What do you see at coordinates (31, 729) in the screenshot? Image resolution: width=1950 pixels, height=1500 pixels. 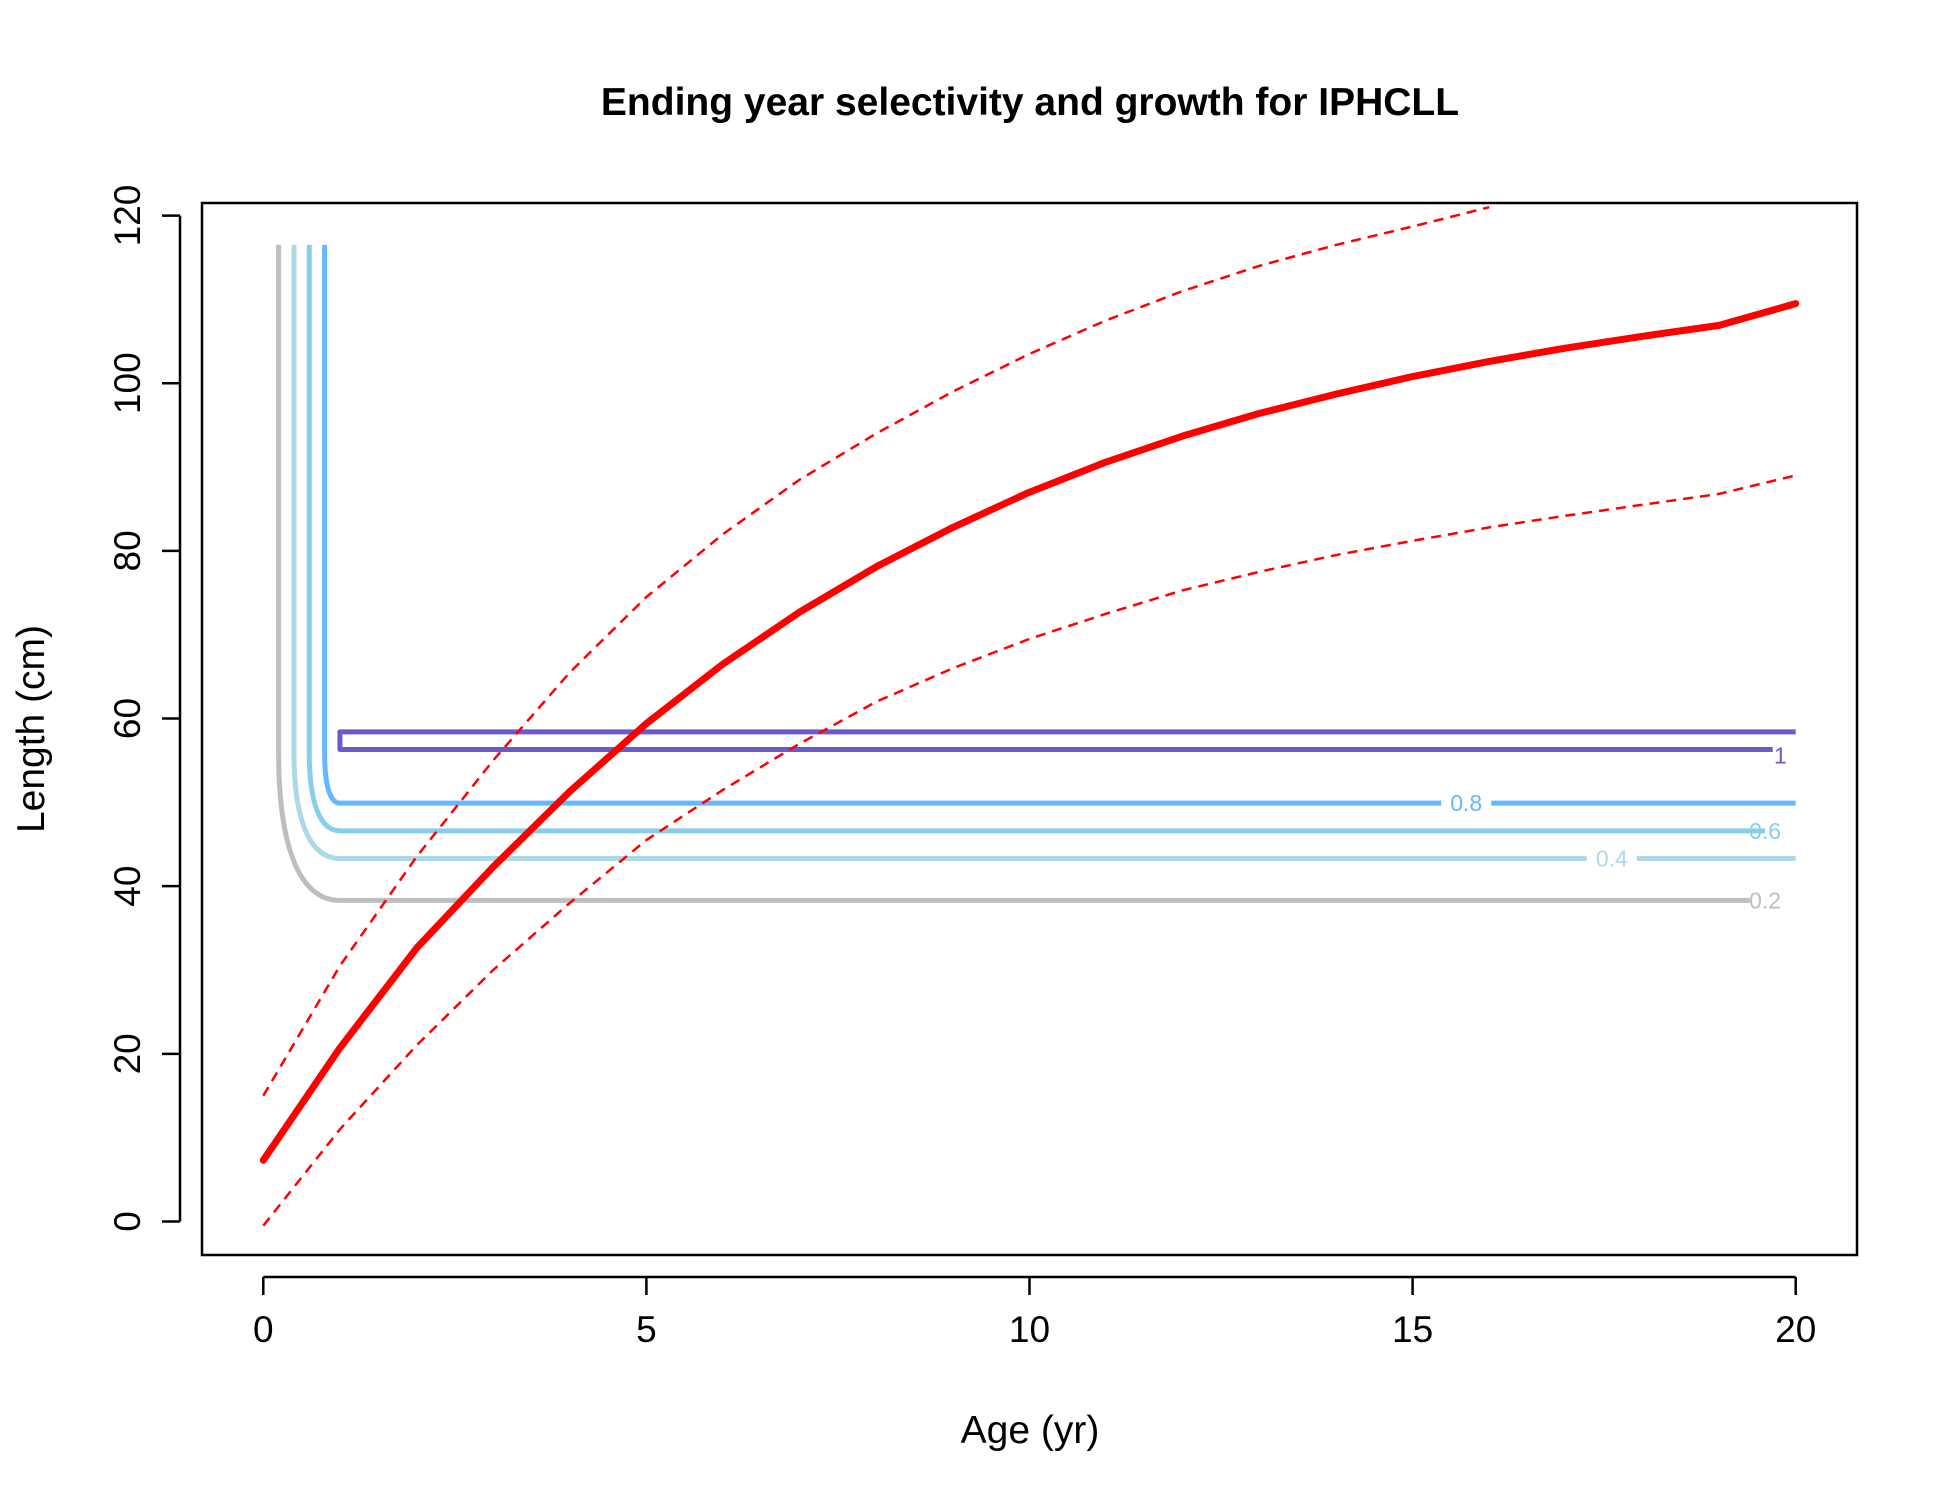 I see `y-axis-label: Length (cm)` at bounding box center [31, 729].